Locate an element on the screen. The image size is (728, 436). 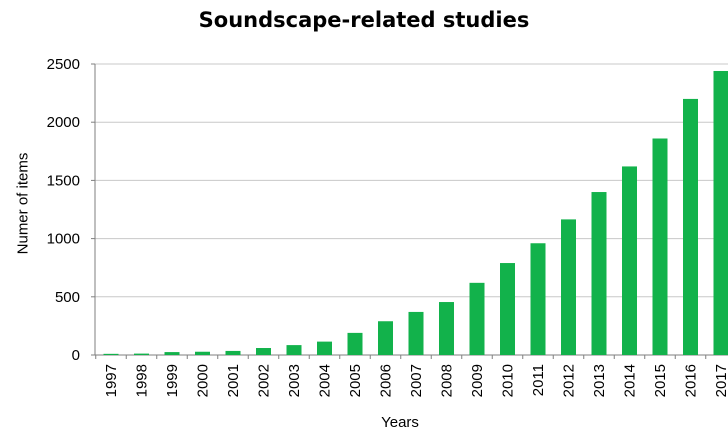
x-tick-label: 2010 is located at coordinates (508, 380).